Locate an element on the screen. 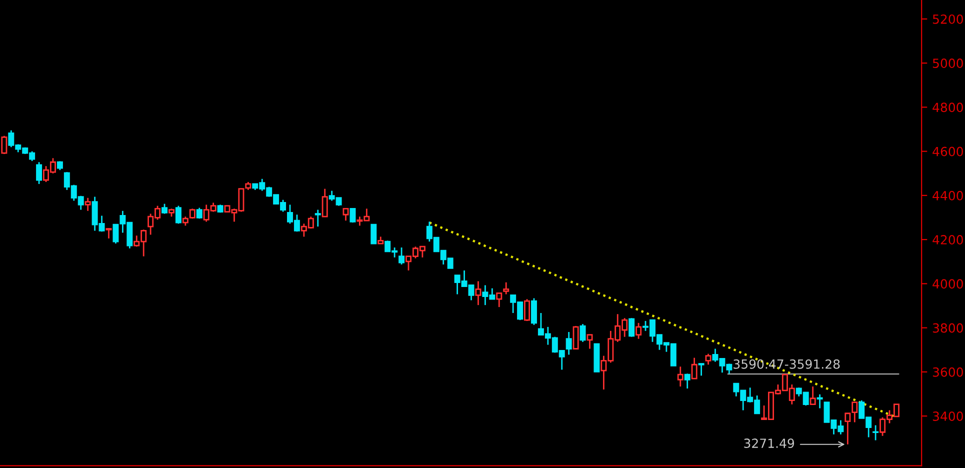 The height and width of the screenshot is (468, 965). y-tick-label: 4200 is located at coordinates (947, 239).